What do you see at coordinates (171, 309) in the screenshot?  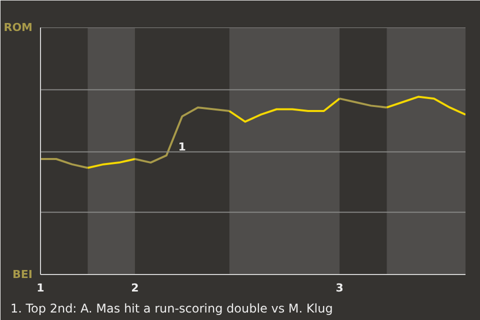 I see `text: 1. Top 2nd: A. Mas hit a run-scoring double vs M. Klug` at bounding box center [171, 309].